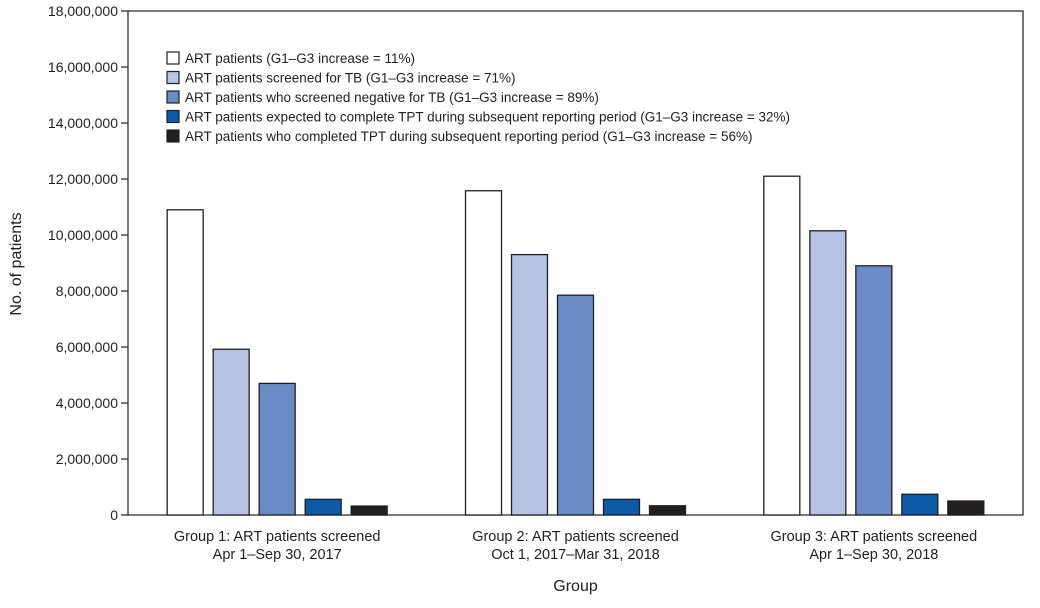 The image size is (1040, 608). What do you see at coordinates (621, 507) in the screenshot?
I see `bar-group2-series4` at bounding box center [621, 507].